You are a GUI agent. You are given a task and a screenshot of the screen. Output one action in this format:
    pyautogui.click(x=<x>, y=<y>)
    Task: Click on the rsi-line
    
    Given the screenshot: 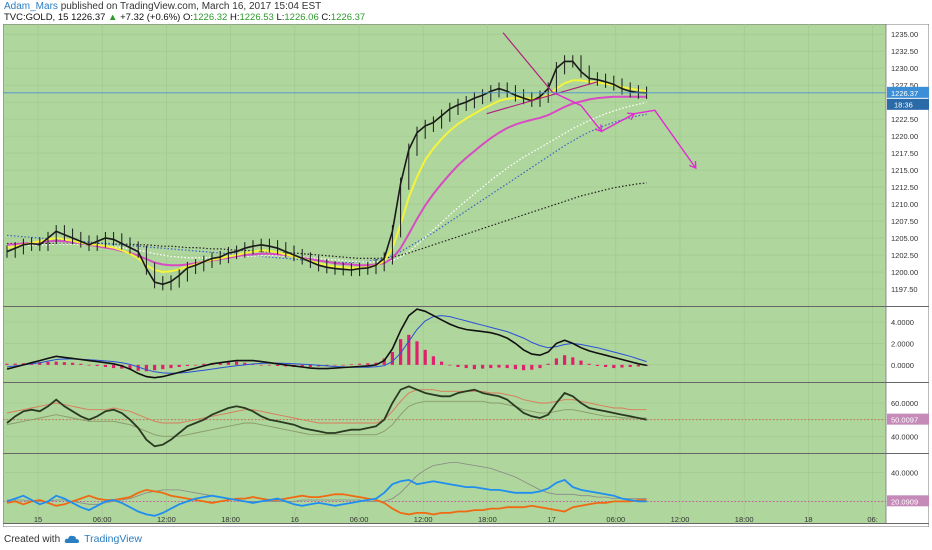 What is the action you would take?
    pyautogui.click(x=326, y=416)
    